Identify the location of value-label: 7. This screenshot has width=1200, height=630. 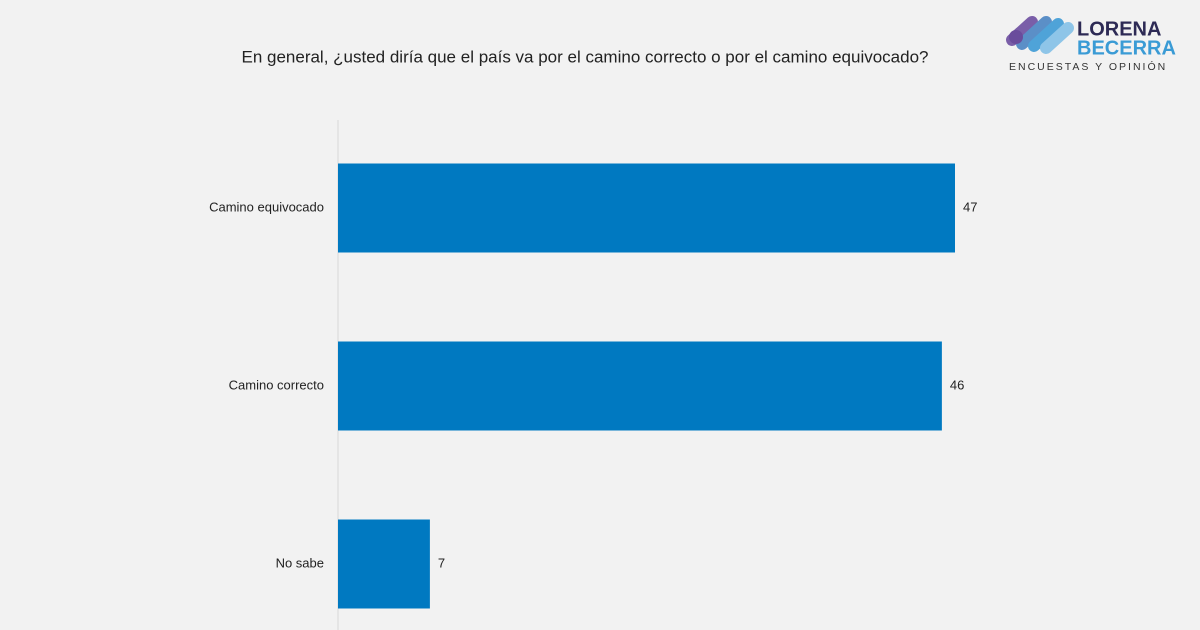
(441, 562).